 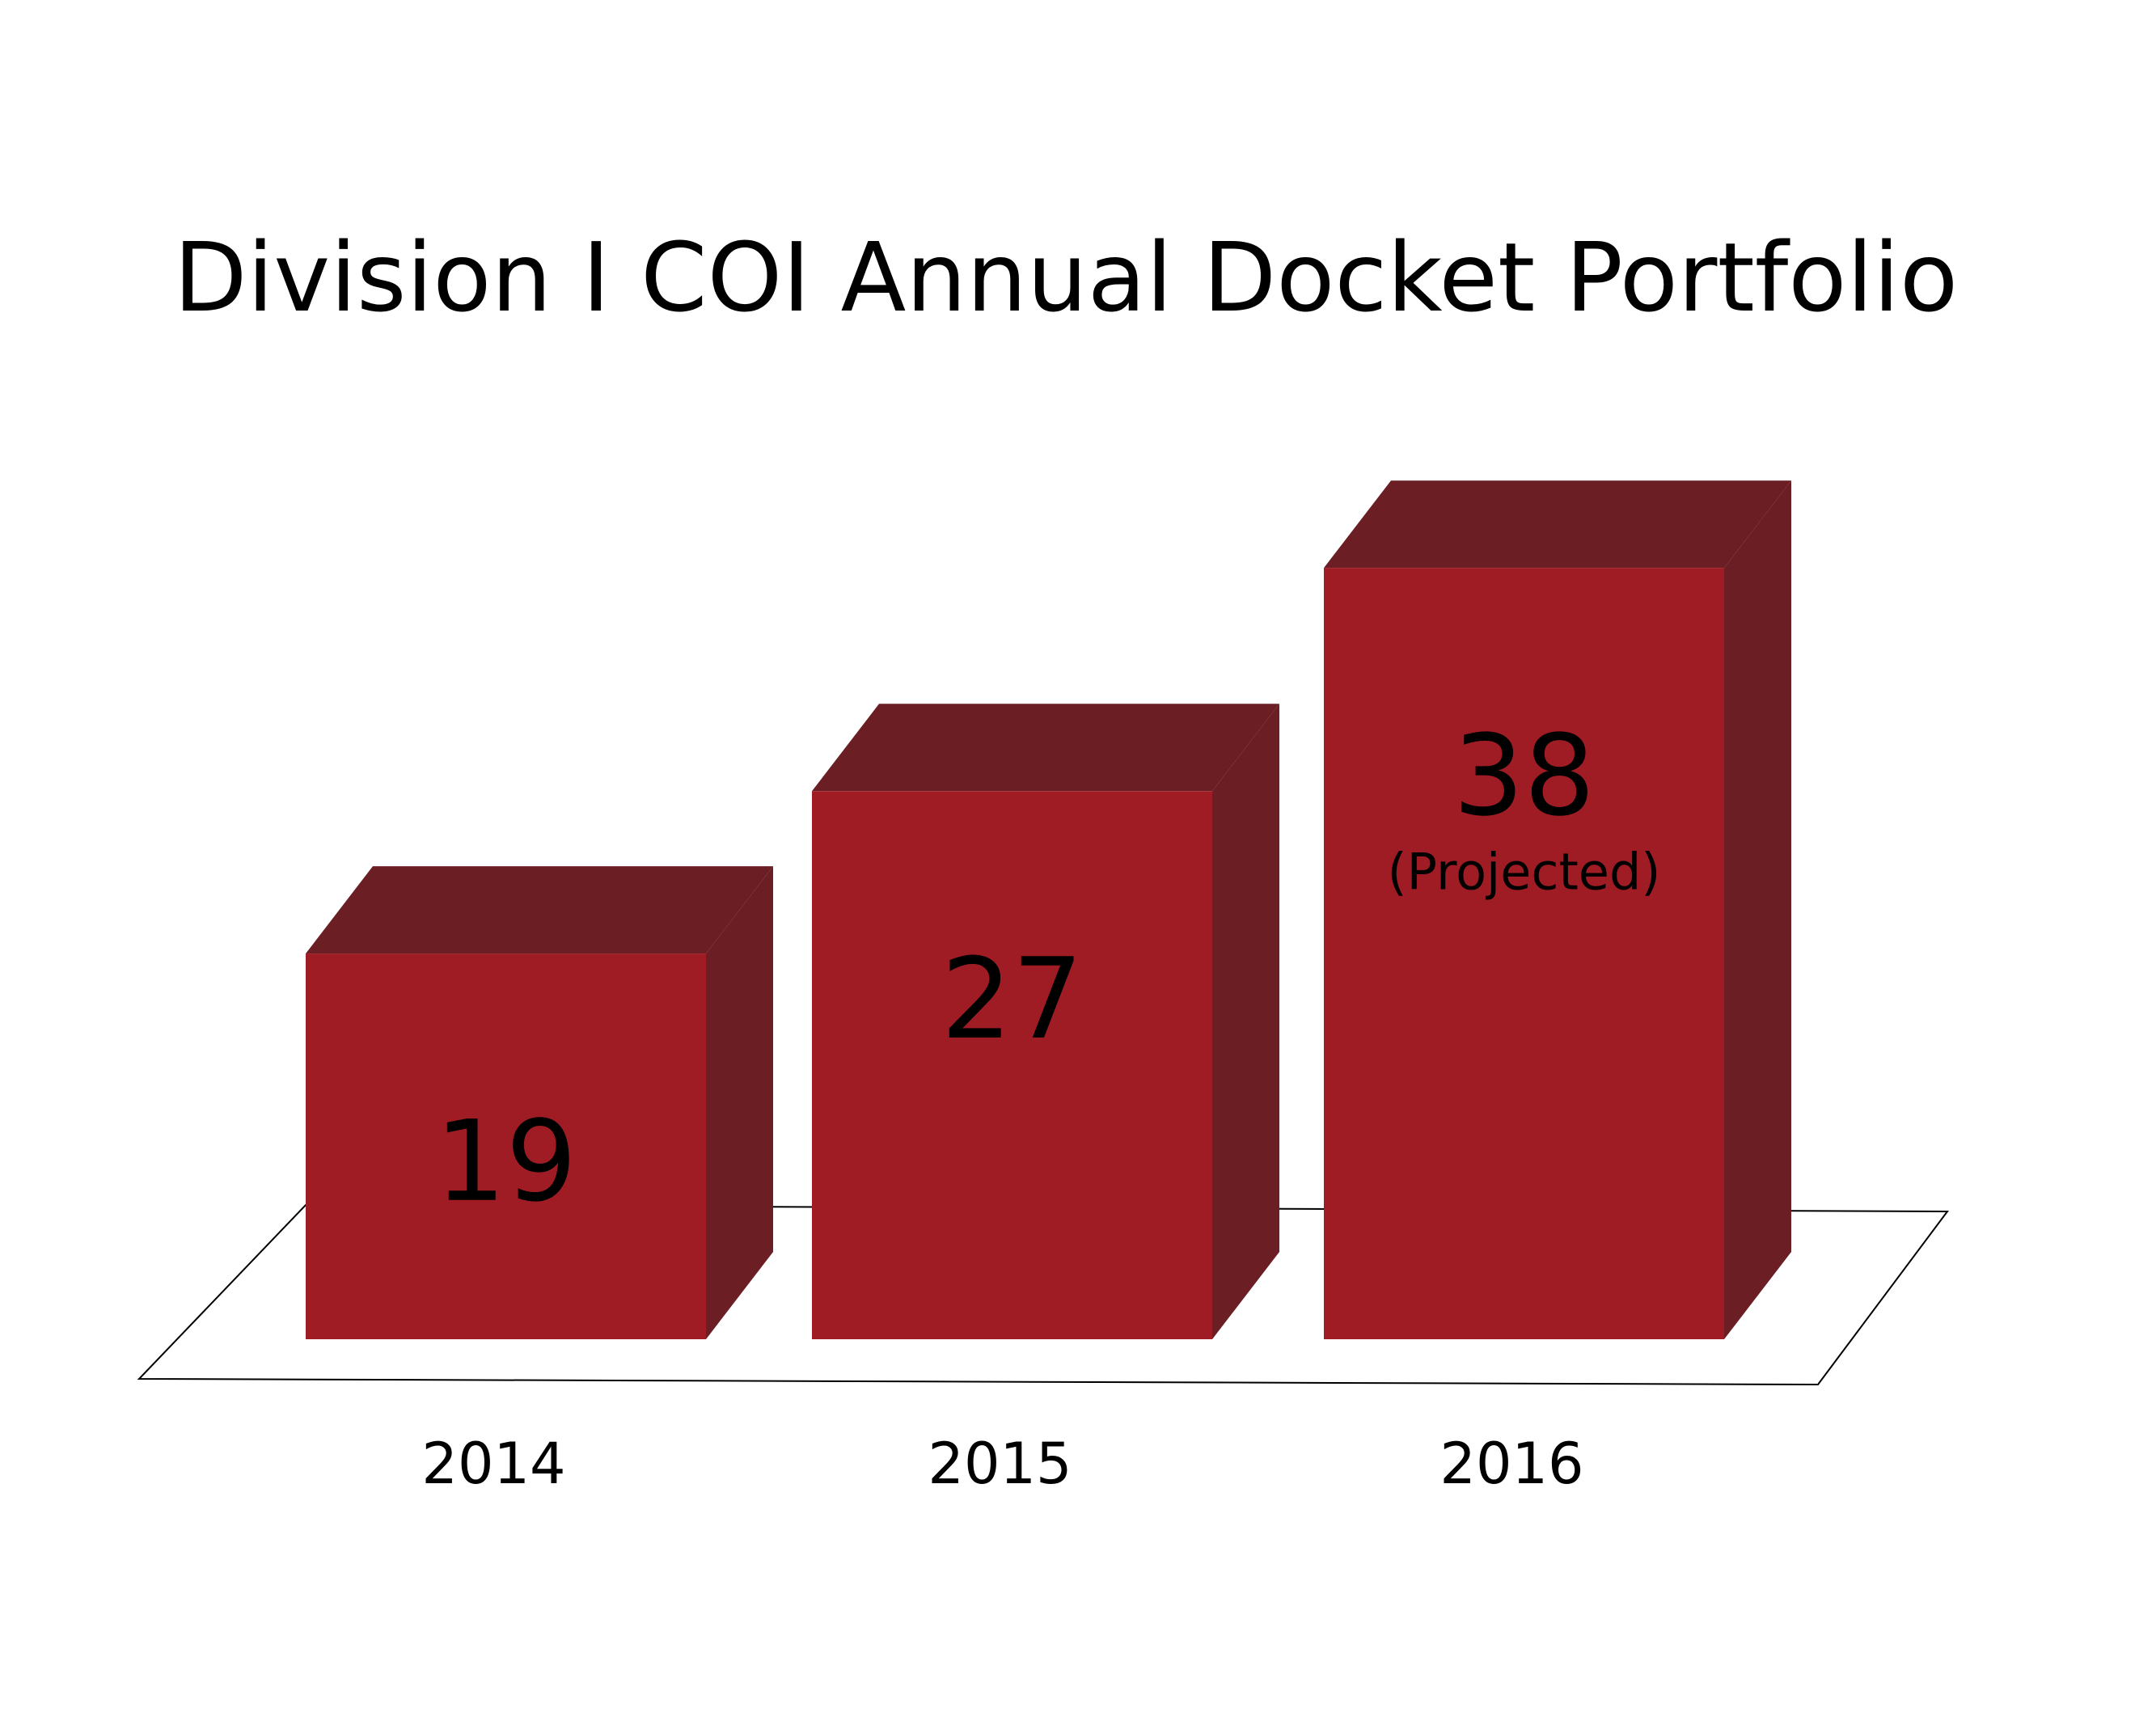 What do you see at coordinates (1013, 999) in the screenshot?
I see `value-label: 27` at bounding box center [1013, 999].